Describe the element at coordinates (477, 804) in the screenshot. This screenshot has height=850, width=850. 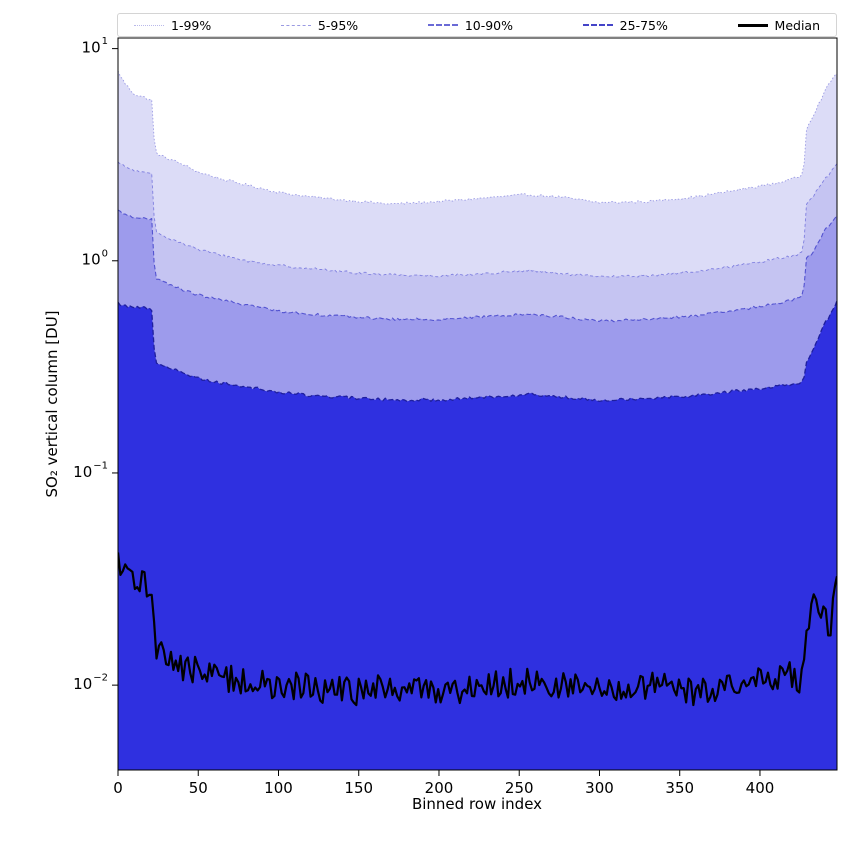
I see `x-axis-label: Binned row index` at that location.